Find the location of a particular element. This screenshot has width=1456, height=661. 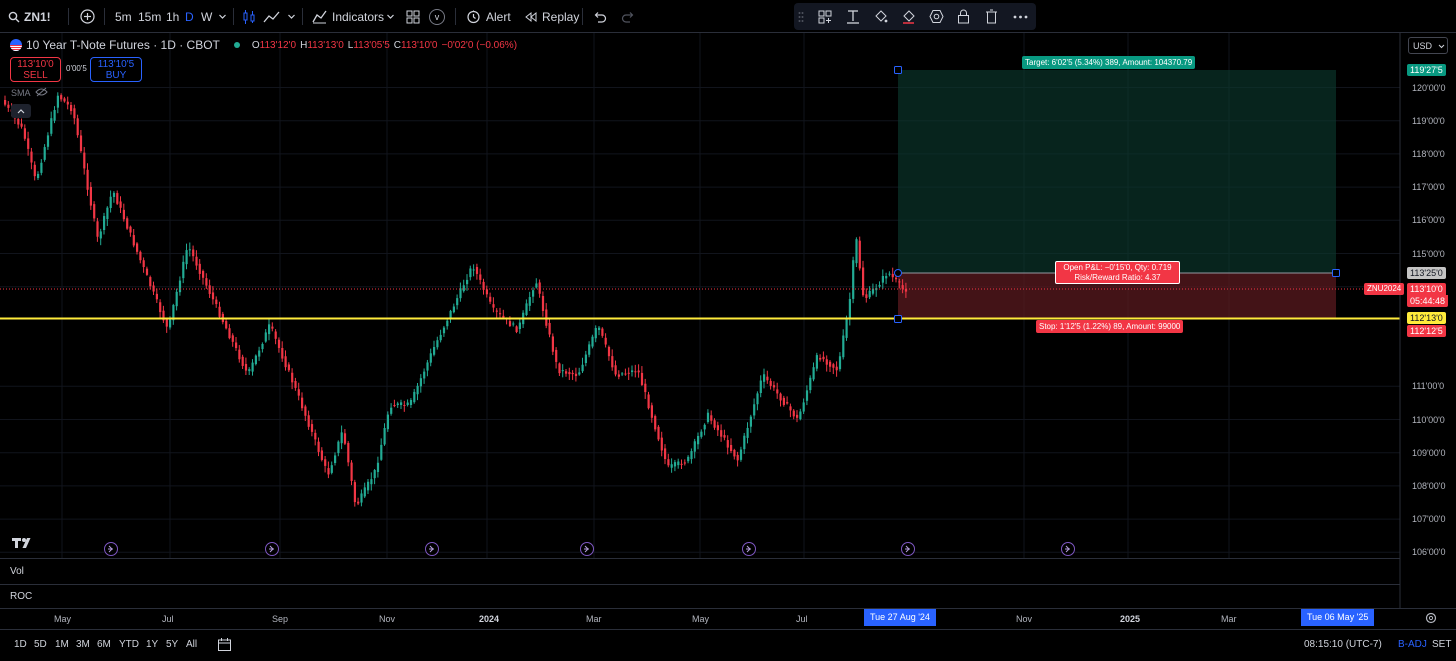

volume-pane is located at coordinates (700, 571).